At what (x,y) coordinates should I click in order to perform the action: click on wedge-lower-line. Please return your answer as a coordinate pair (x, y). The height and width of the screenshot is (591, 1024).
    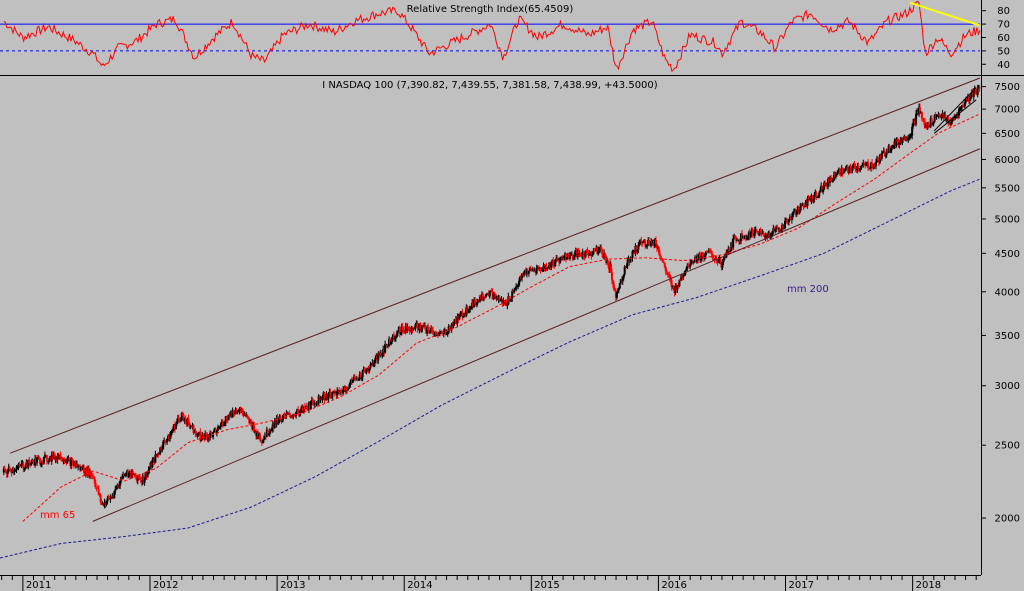
    Looking at the image, I should click on (955, 116).